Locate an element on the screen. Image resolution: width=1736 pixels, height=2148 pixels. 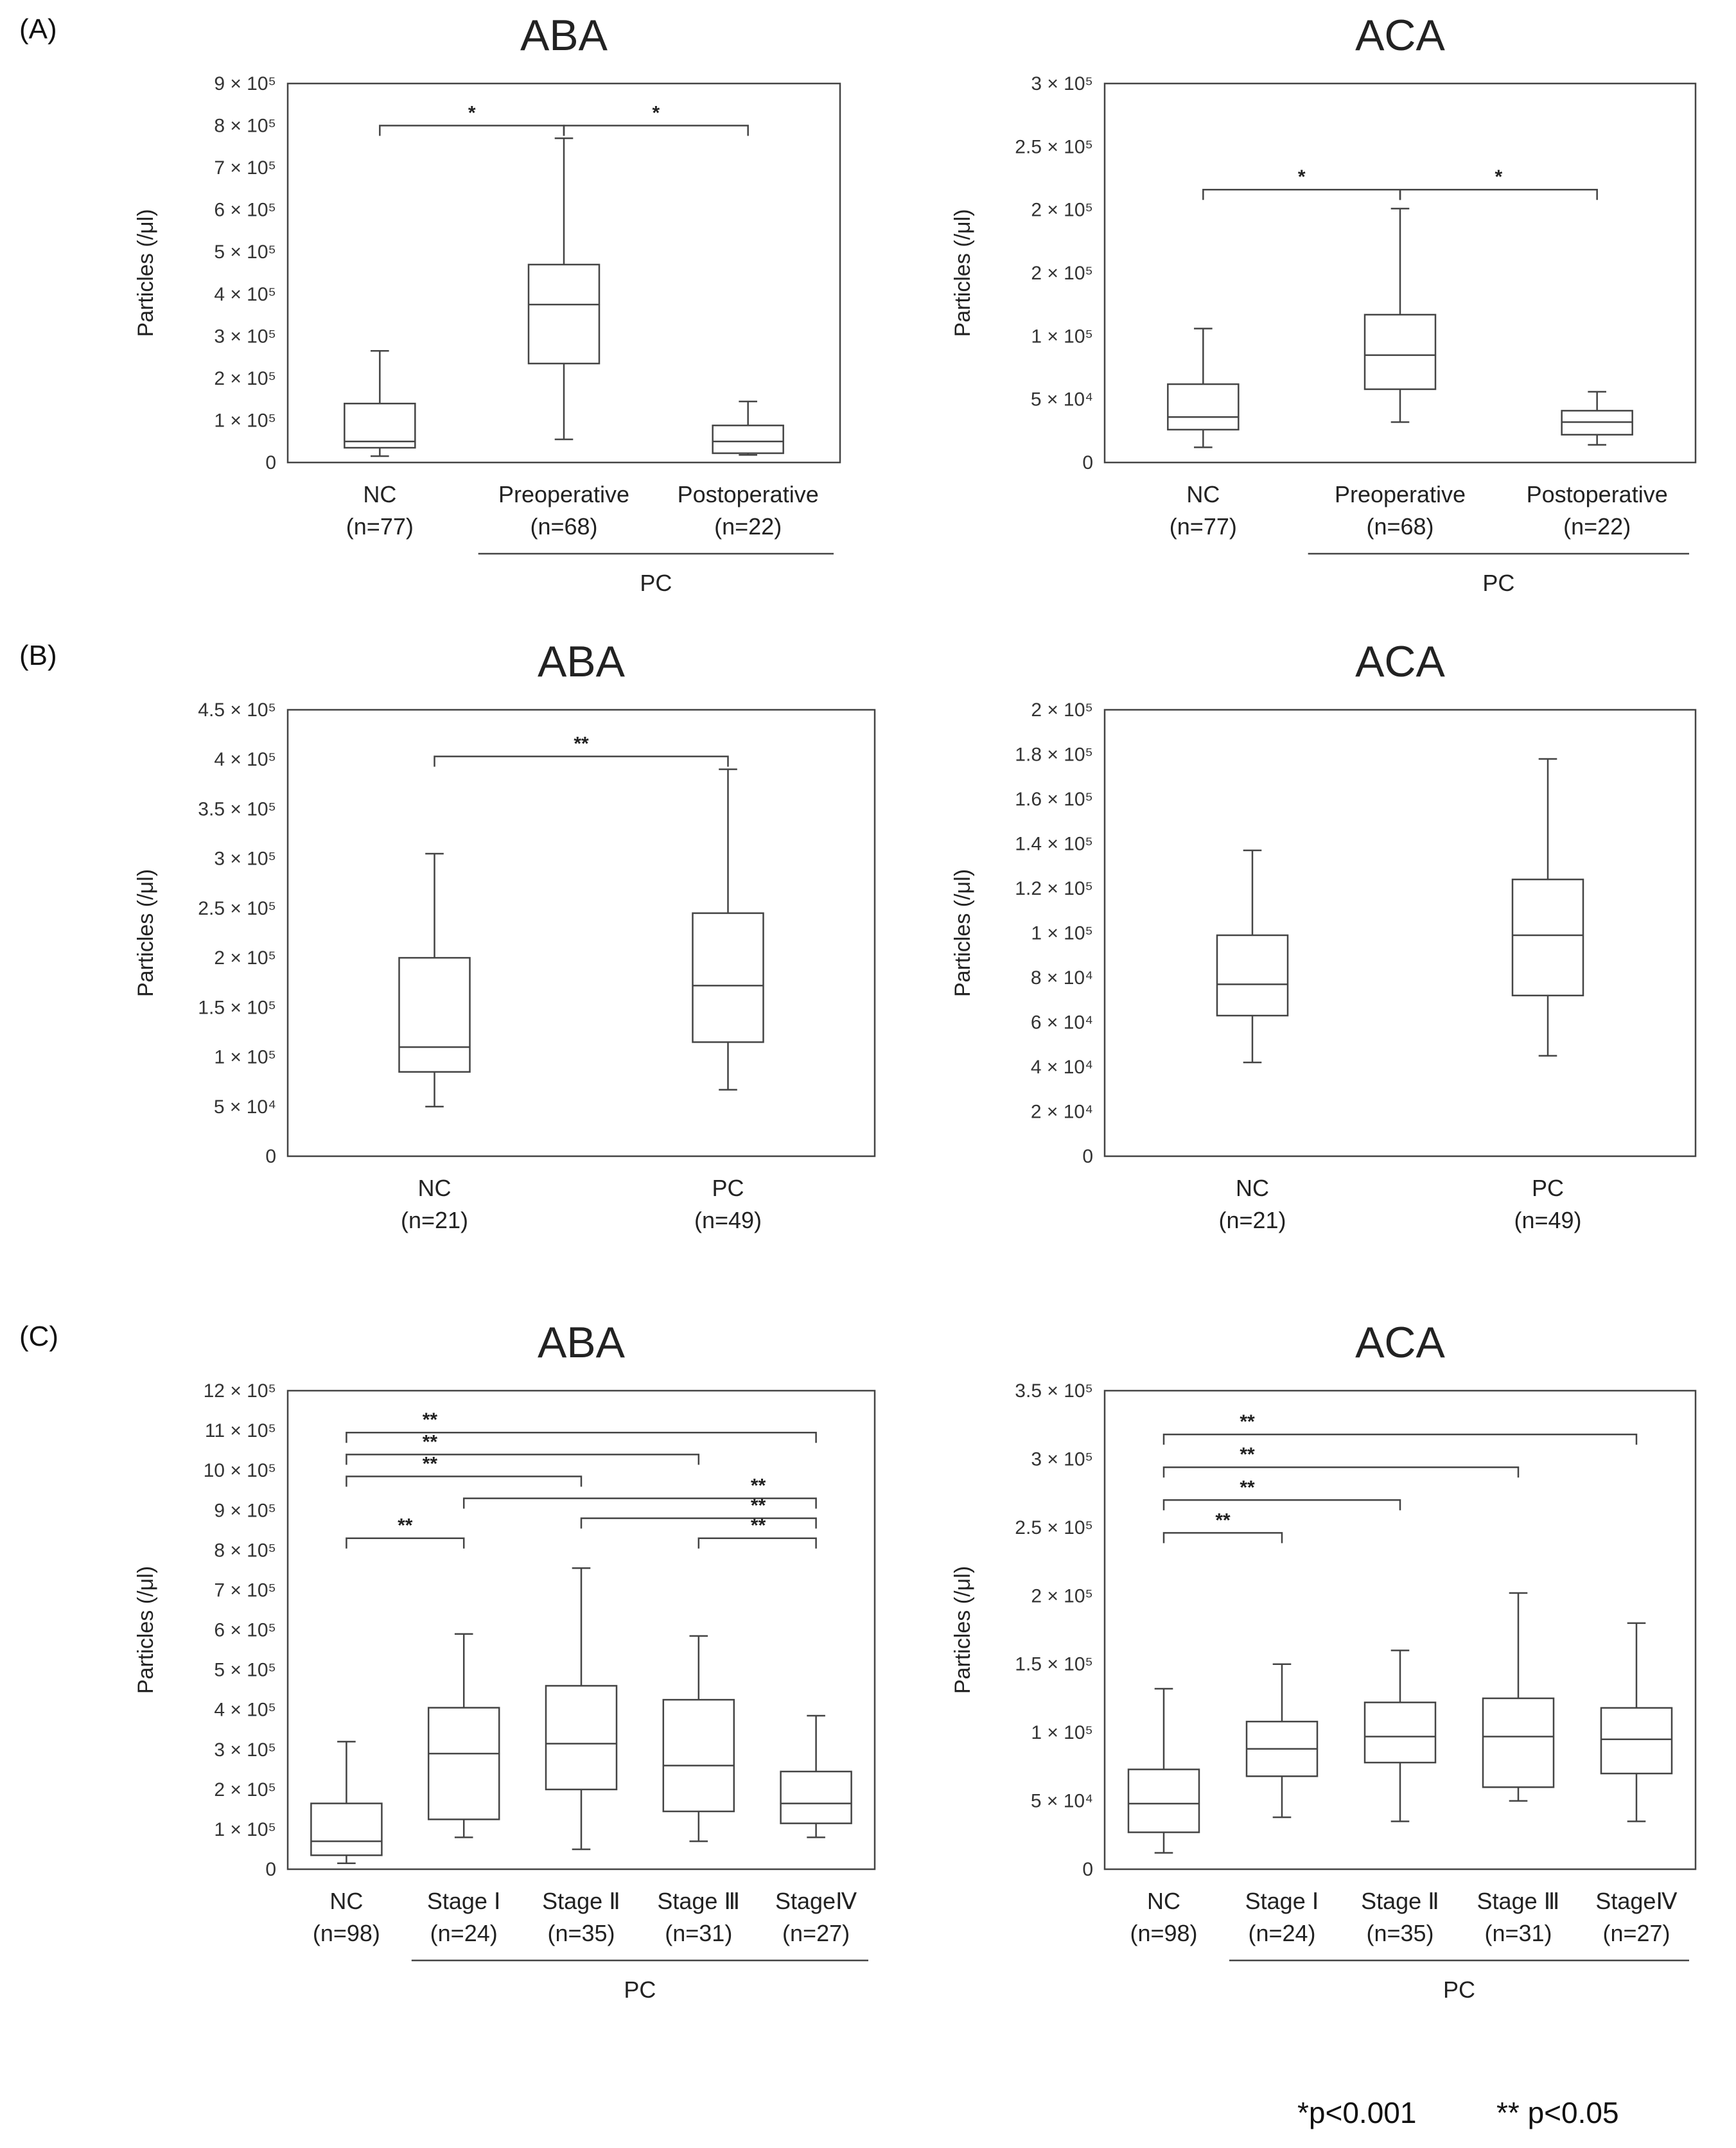
category-n-label: (n=21) is located at coordinates (434, 1220).